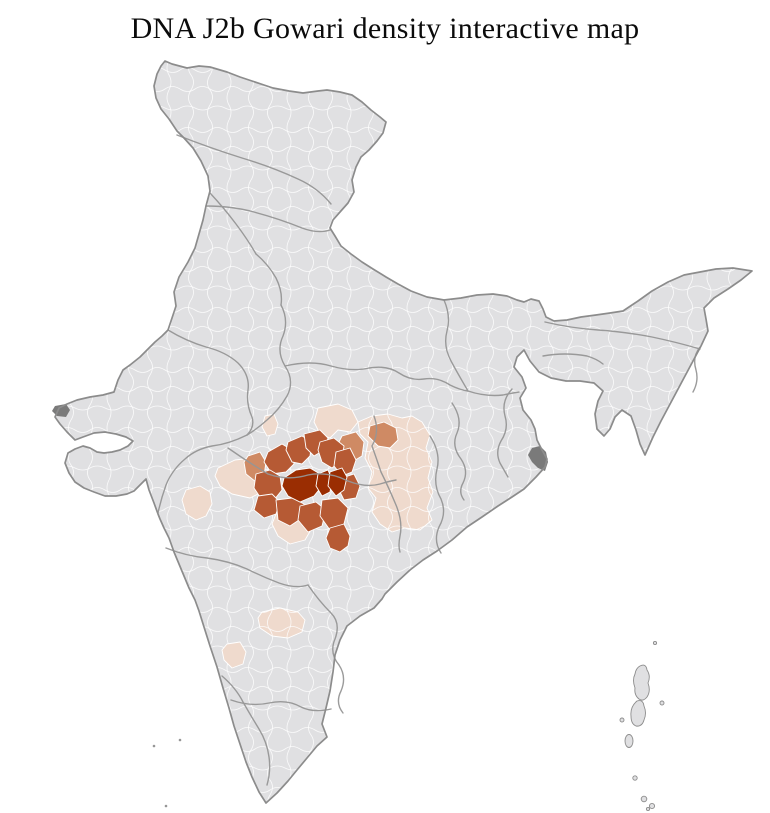  What do you see at coordinates (385, 28) in the screenshot?
I see `page-title: DNA J2b Gowari density interactive map` at bounding box center [385, 28].